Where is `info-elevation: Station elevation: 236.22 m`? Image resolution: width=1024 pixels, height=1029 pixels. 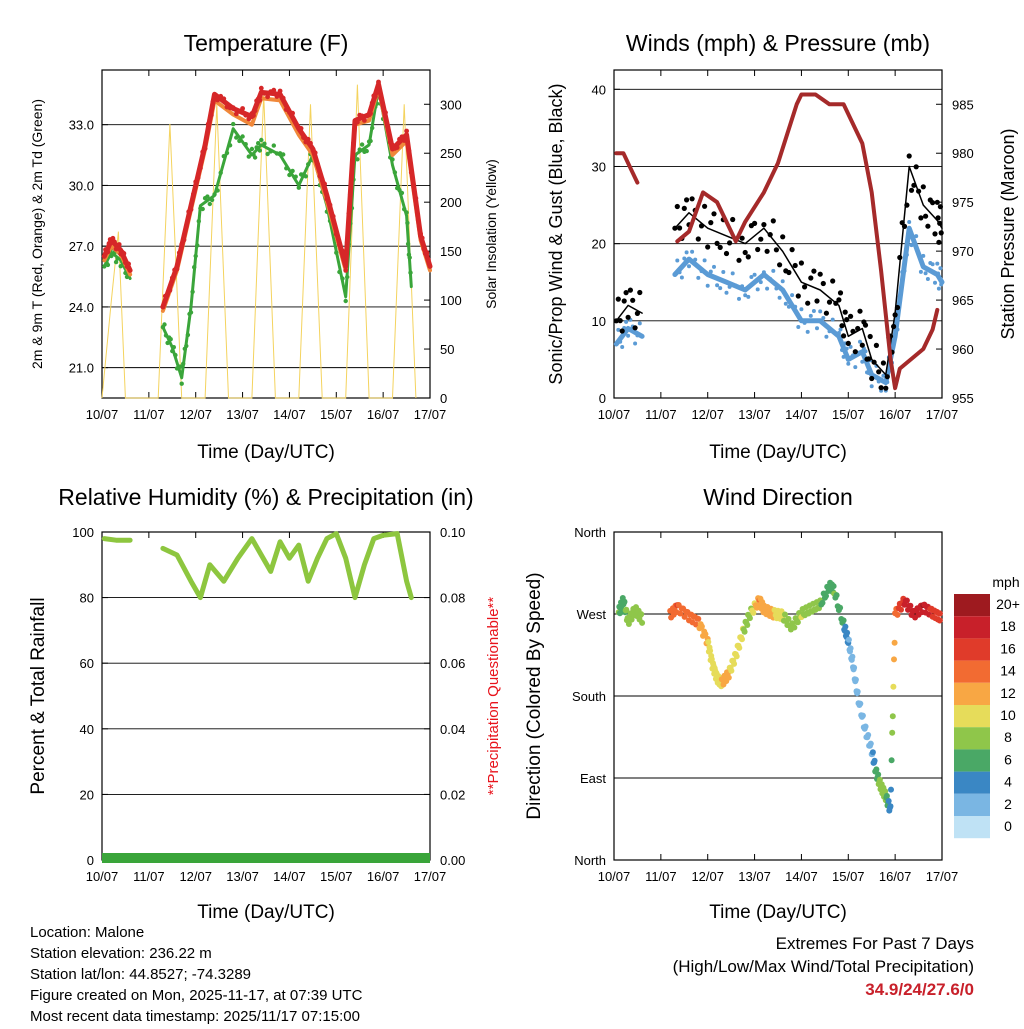
info-elevation: Station elevation: 236.22 m is located at coordinates (121, 953).